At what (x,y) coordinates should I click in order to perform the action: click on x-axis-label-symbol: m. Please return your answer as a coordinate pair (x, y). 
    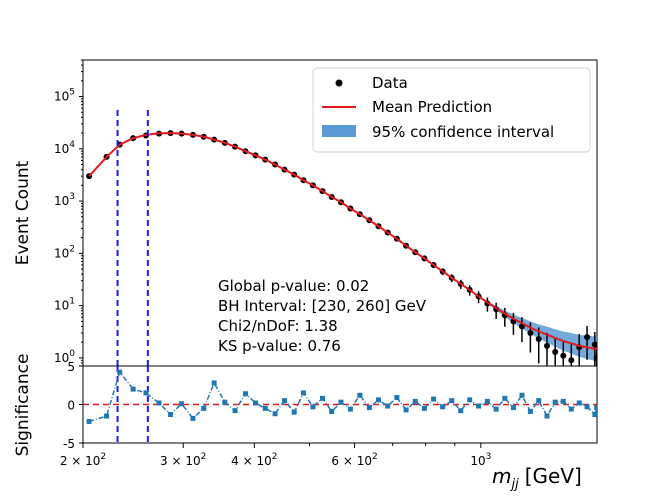
    Looking at the image, I should click on (501, 476).